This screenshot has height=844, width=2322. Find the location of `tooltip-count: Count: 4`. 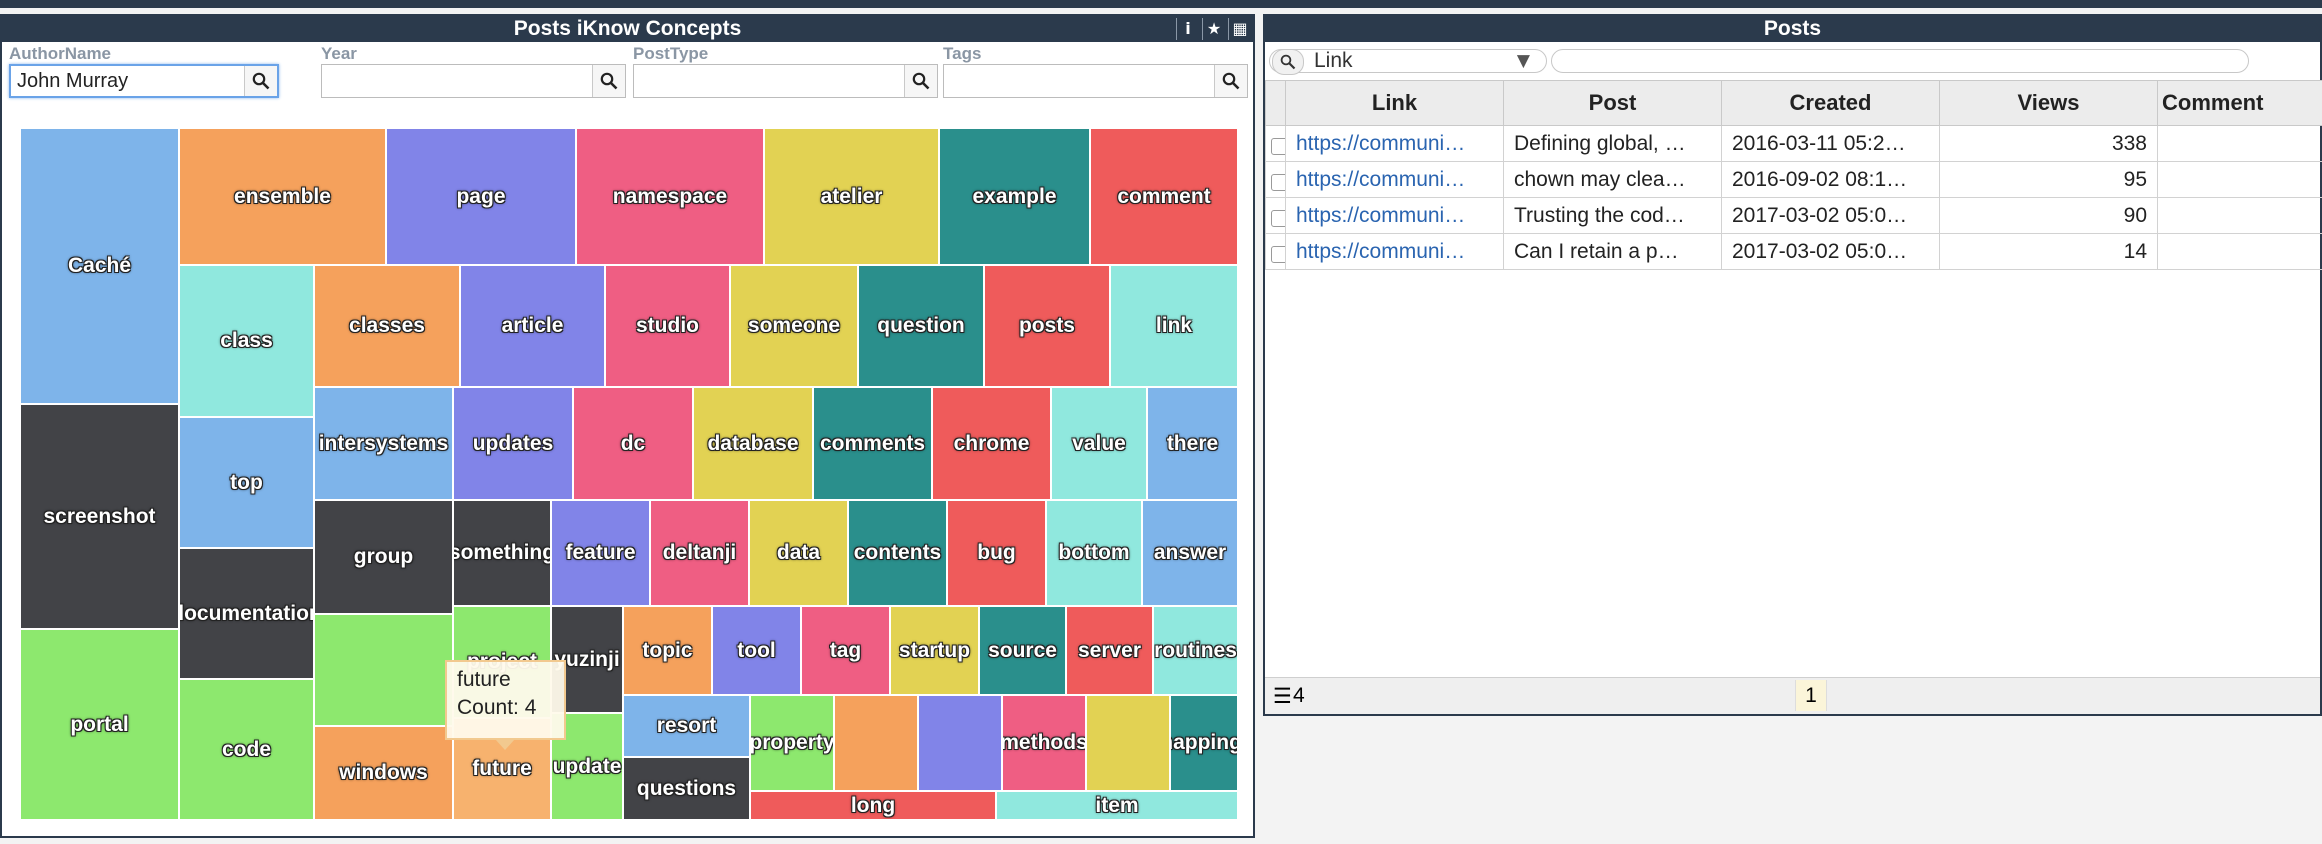

tooltip-count: Count: 4 is located at coordinates (497, 707).